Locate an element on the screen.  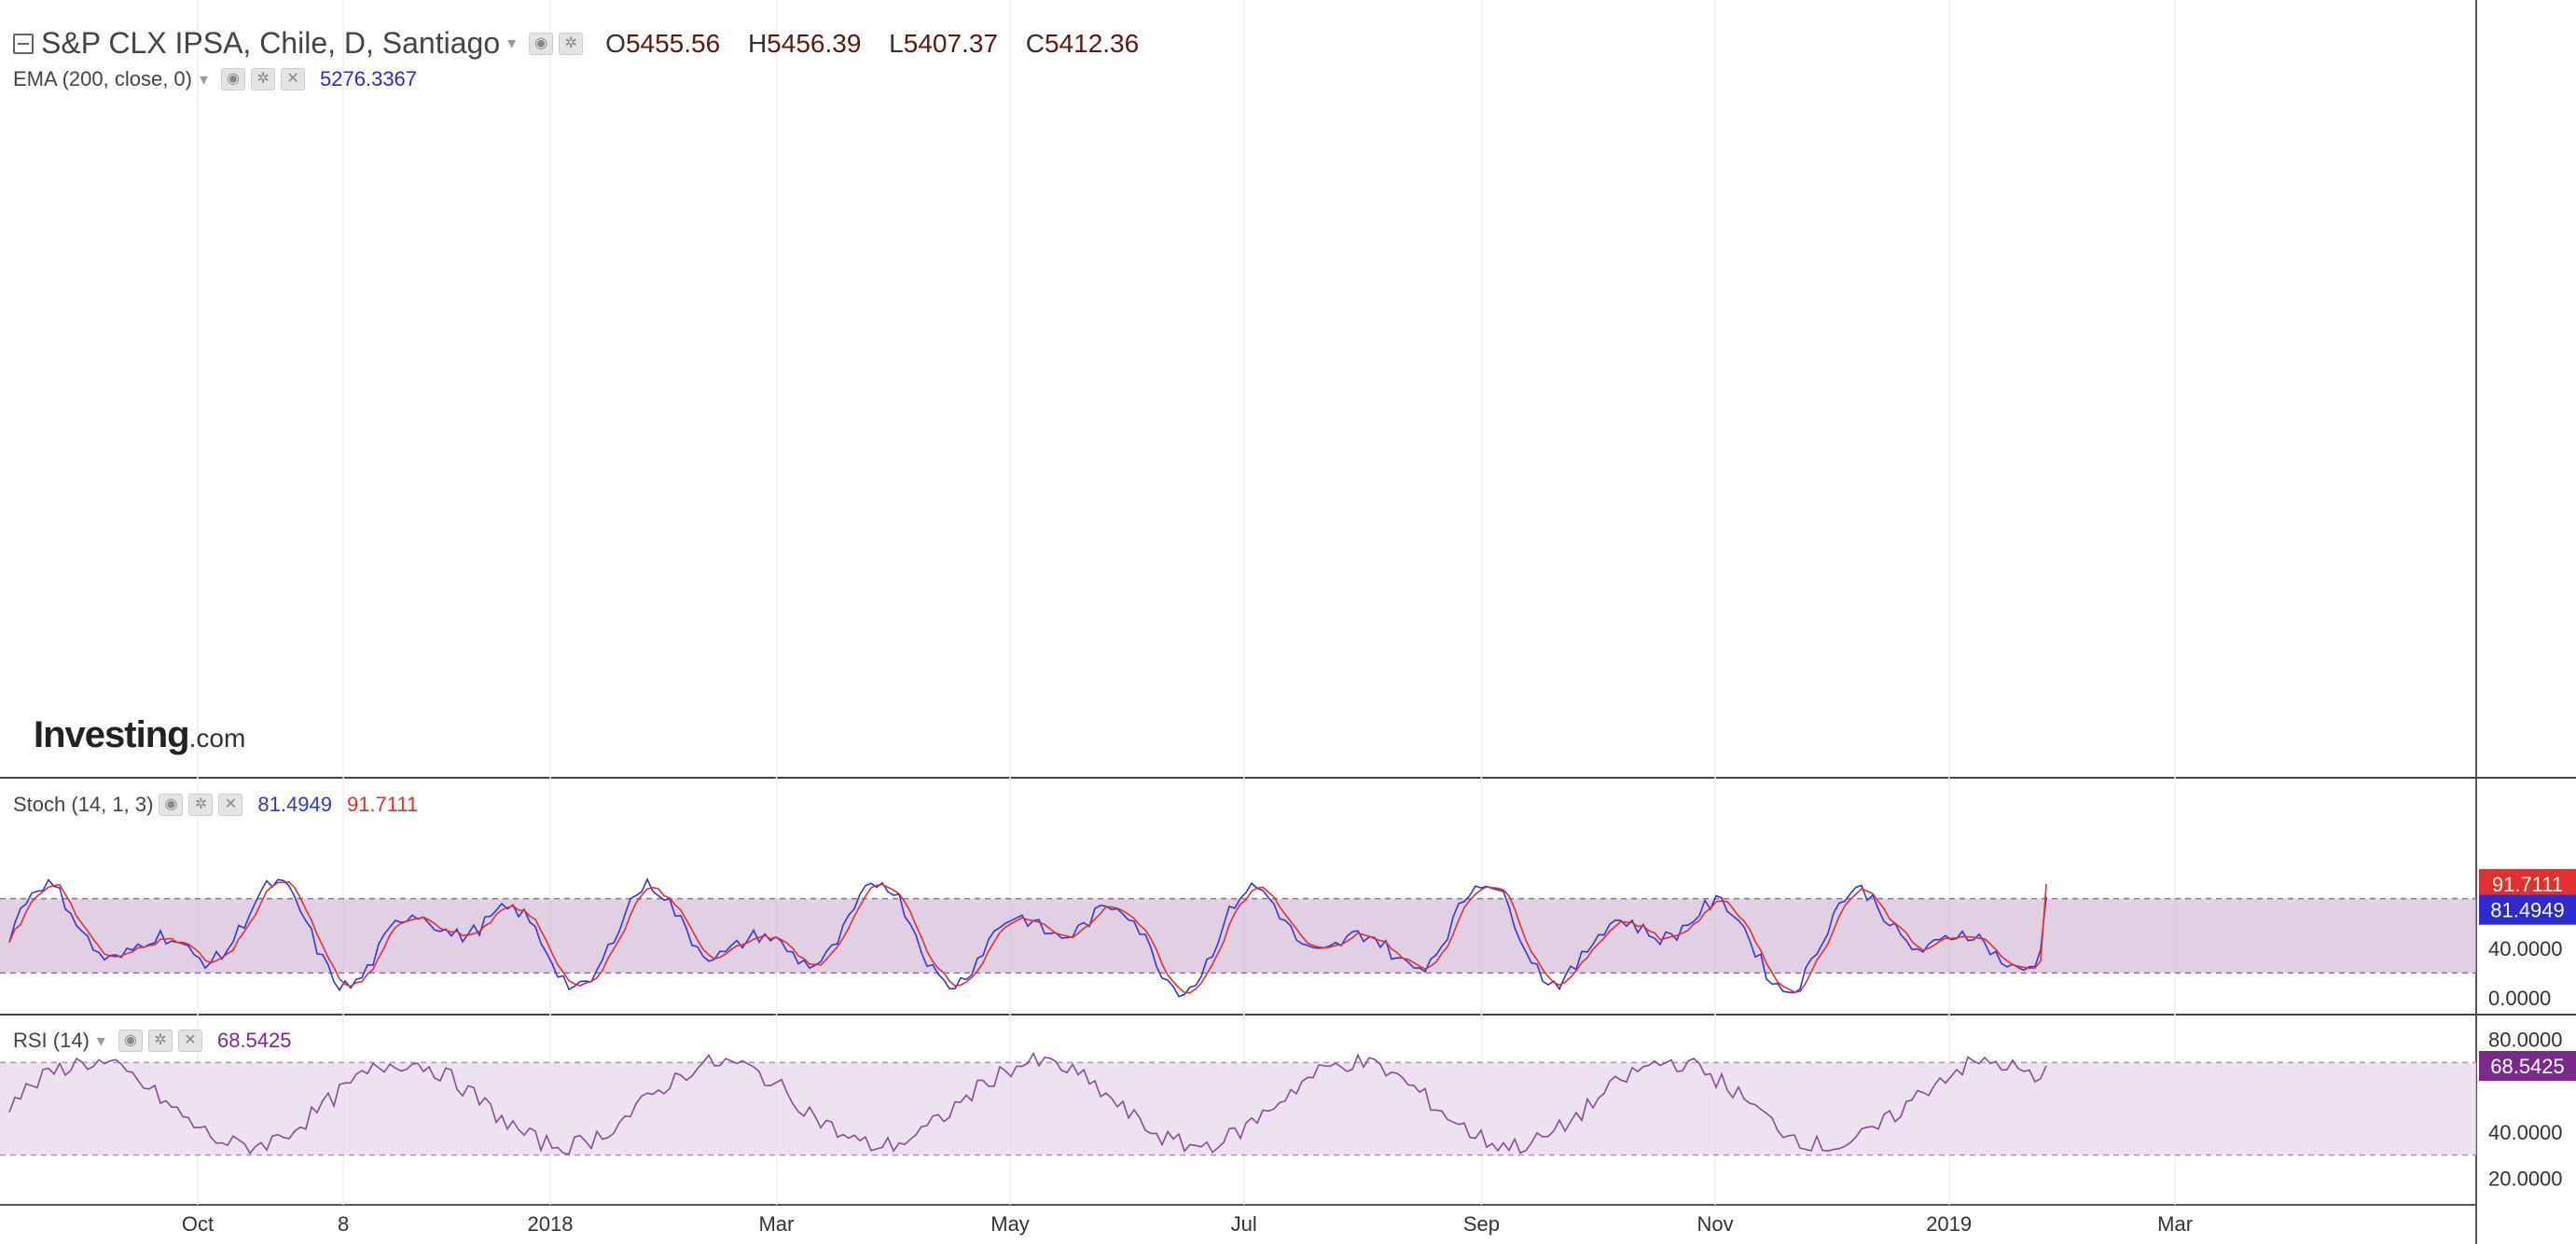
stoch-k-value: 81.4949 is located at coordinates (294, 804).